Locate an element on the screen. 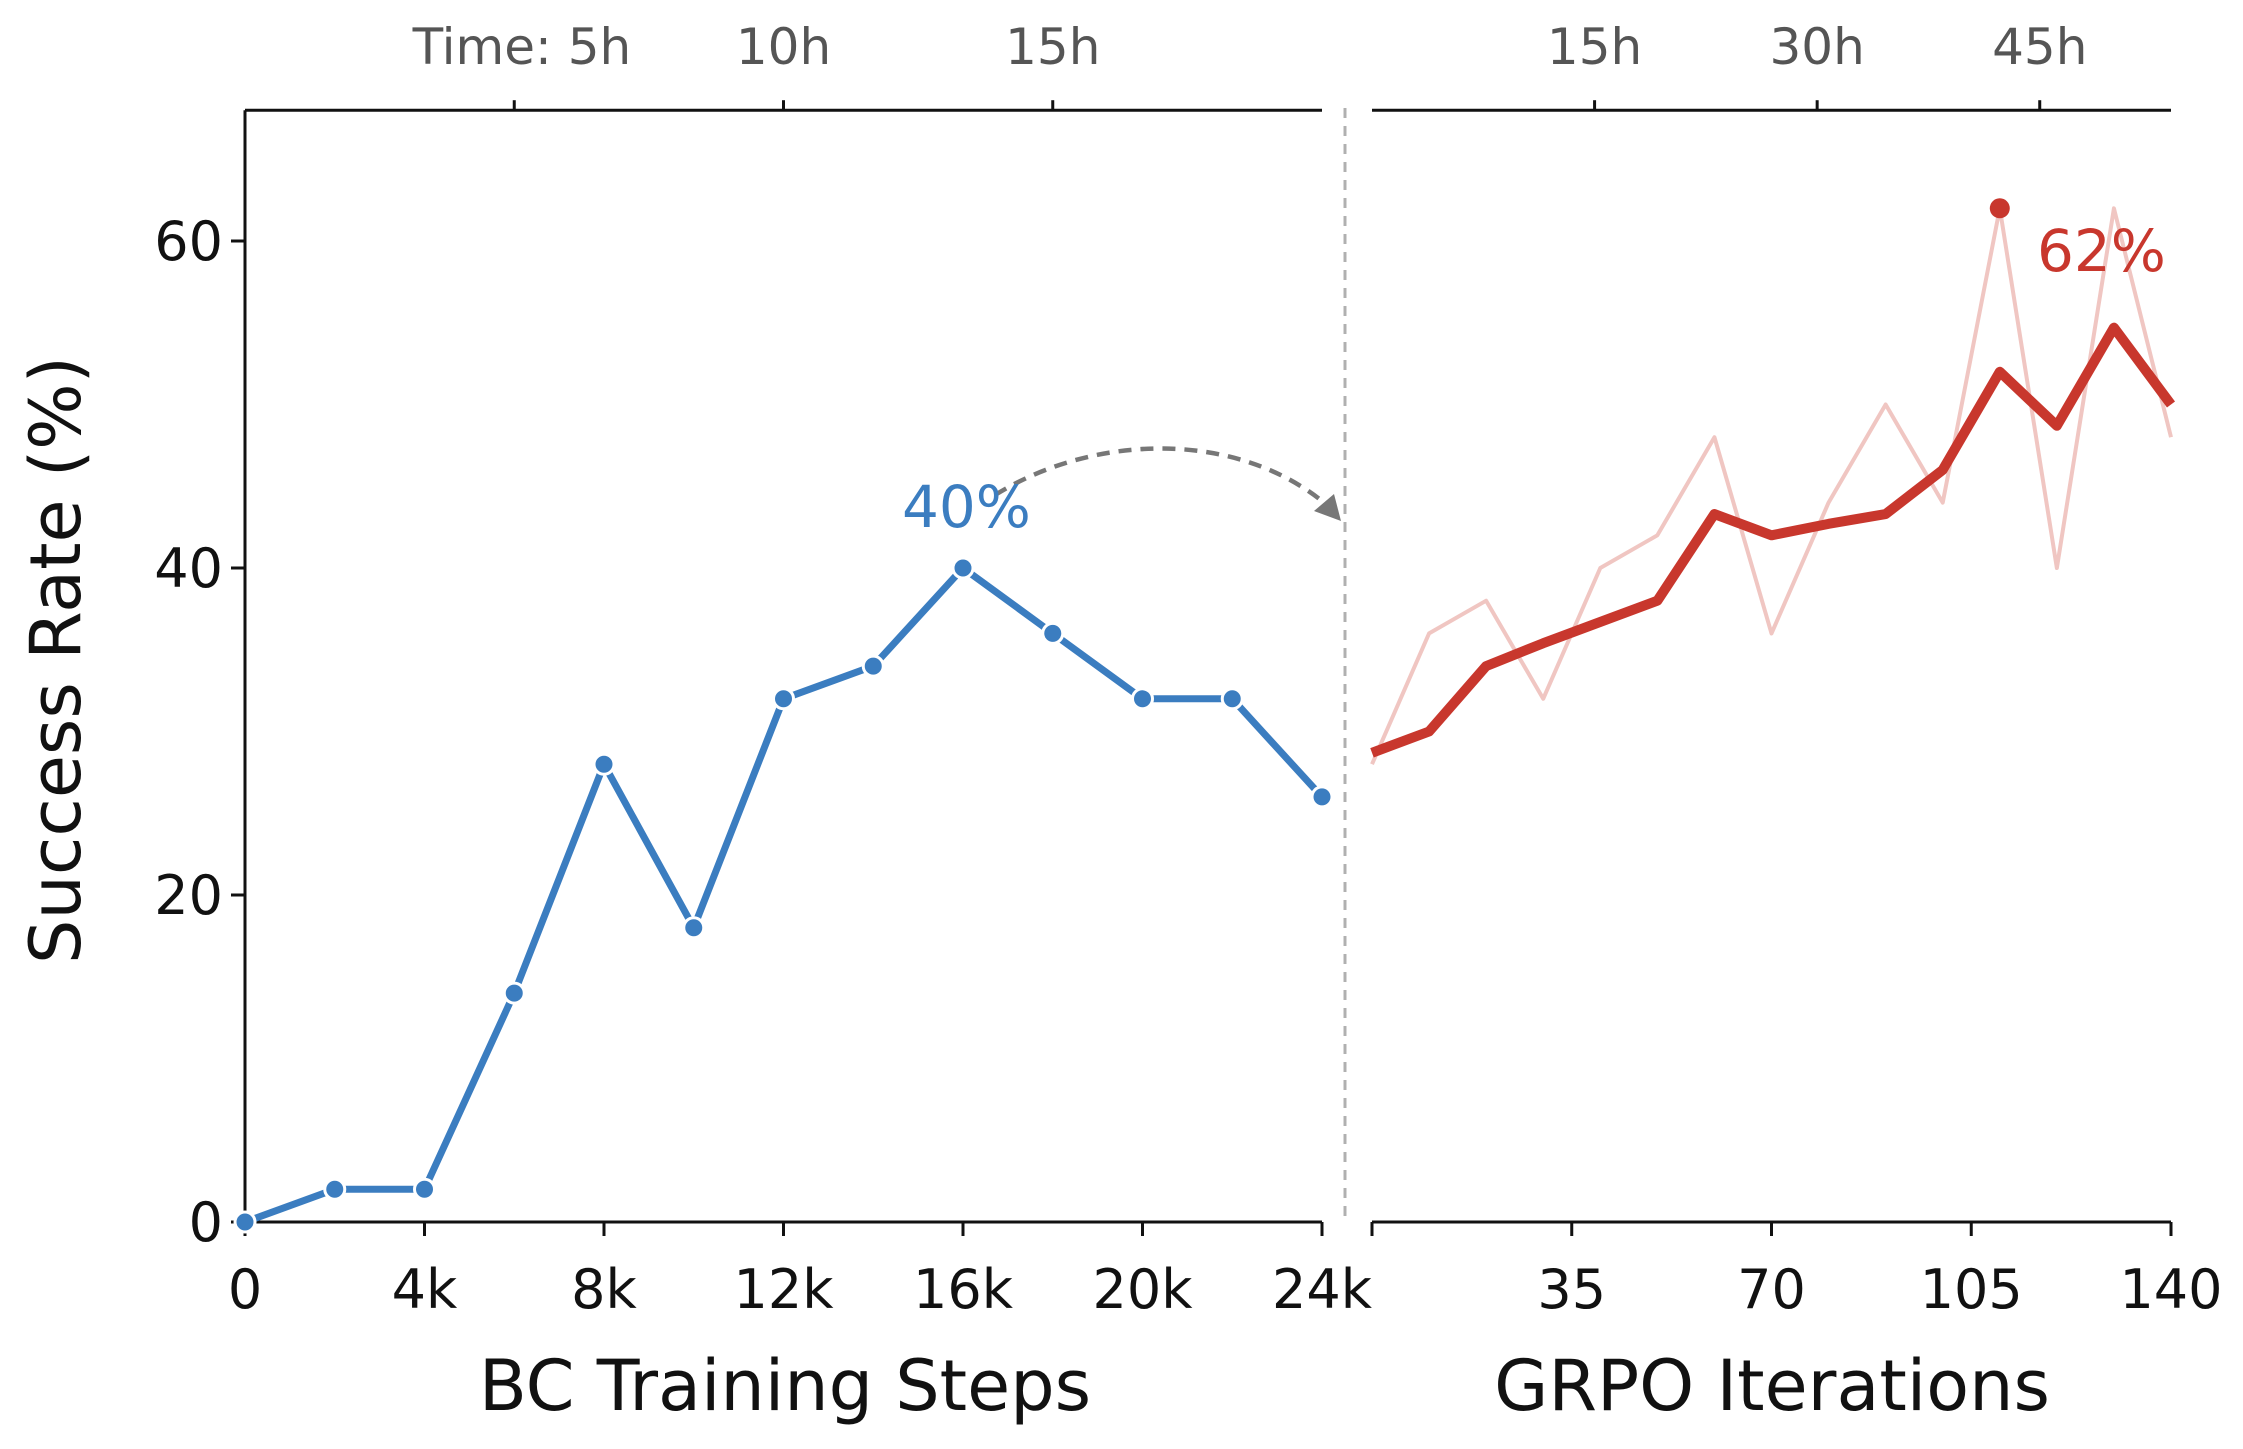 Image resolution: width=2243 pixels, height=1449 pixels. right-peak-annotation: 62% is located at coordinates (2101, 251).